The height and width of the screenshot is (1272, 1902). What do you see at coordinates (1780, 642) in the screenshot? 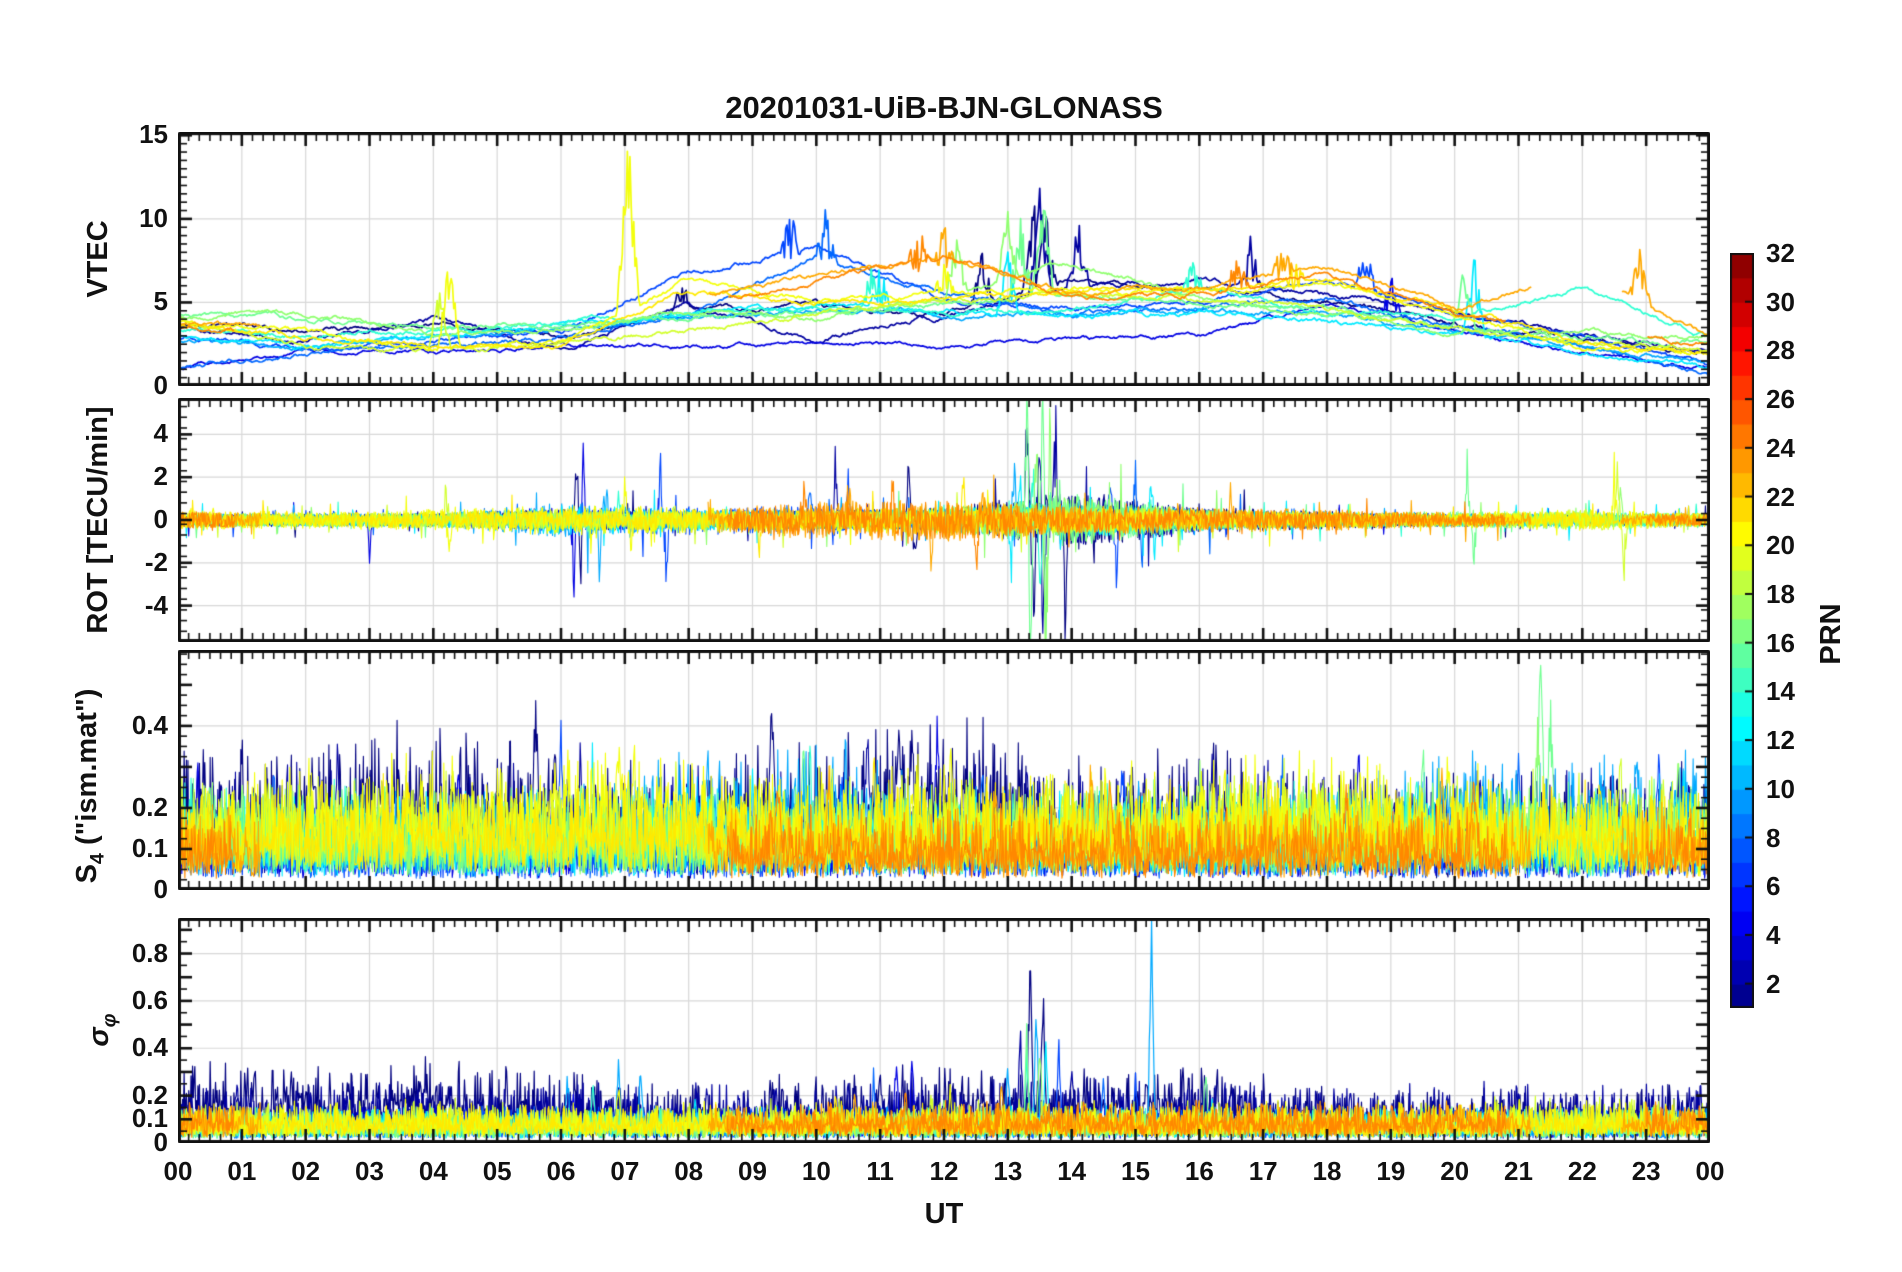
I see `colorbar-tick-label: 16` at bounding box center [1780, 642].